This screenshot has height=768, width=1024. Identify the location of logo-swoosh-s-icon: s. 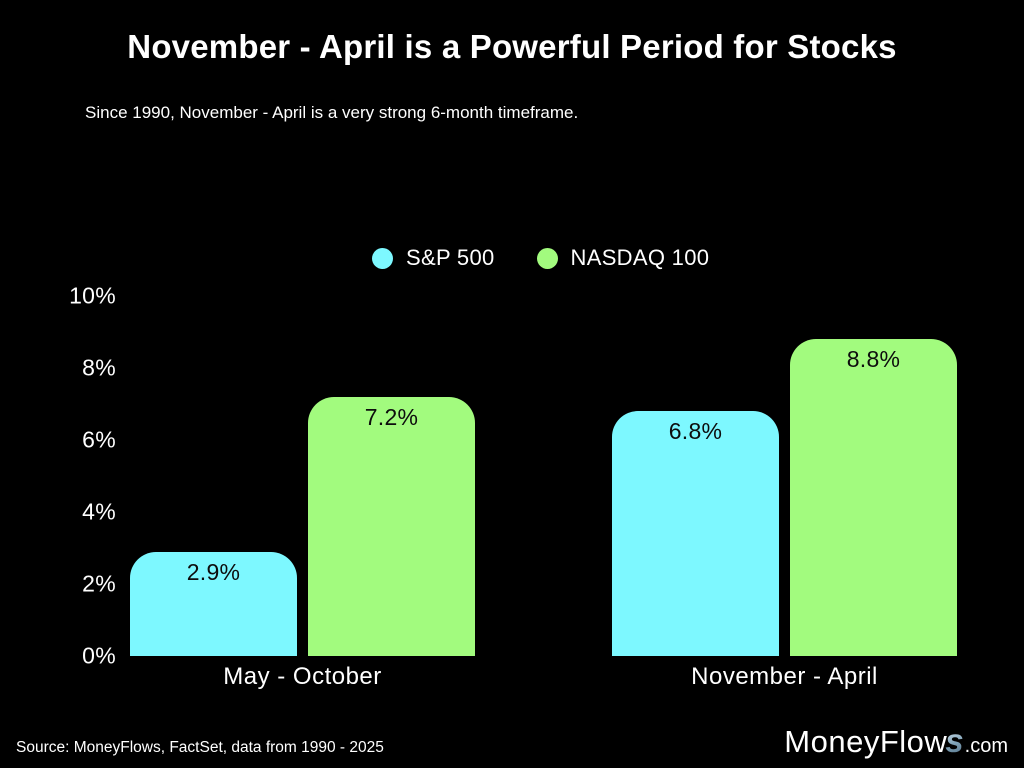
(954, 740).